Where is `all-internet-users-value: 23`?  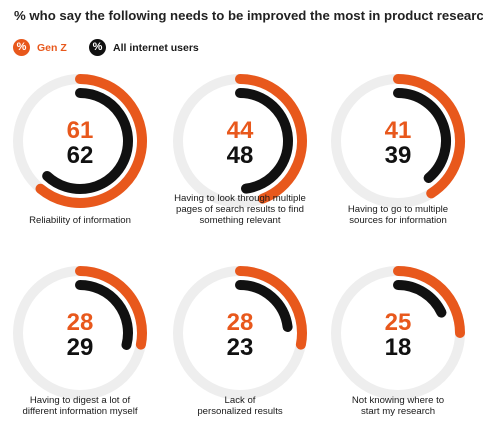 all-internet-users-value: 23 is located at coordinates (240, 347).